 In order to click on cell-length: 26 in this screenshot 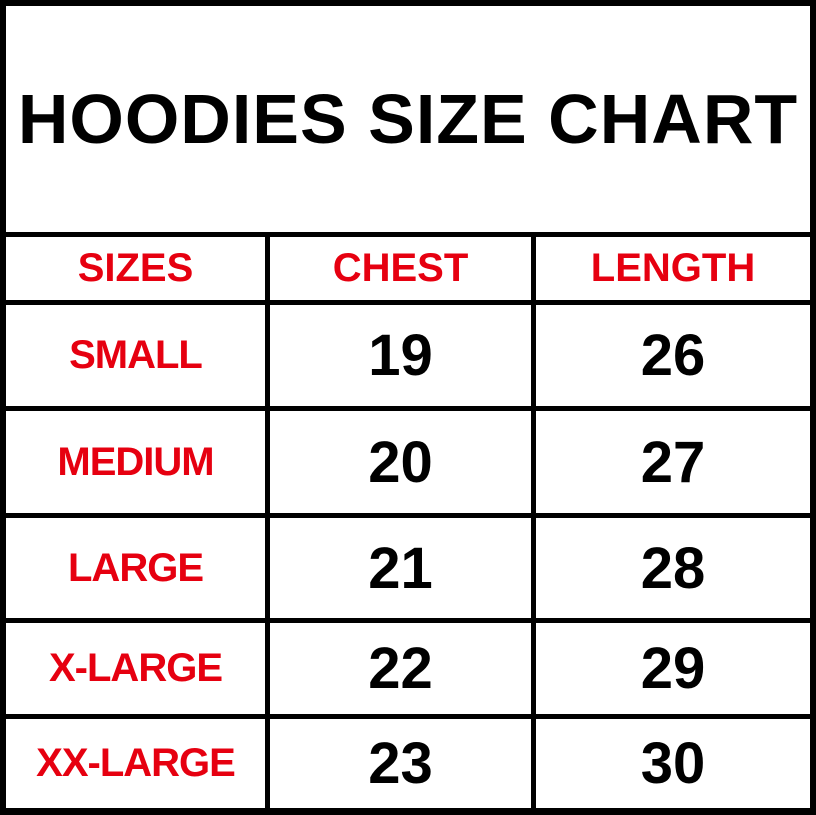, I will do `click(673, 355)`.